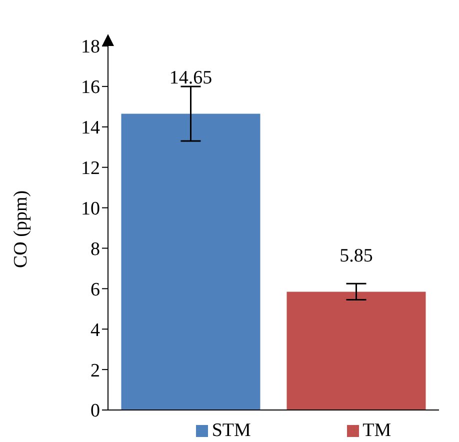 The width and height of the screenshot is (459, 442). I want to click on y-tick-label: 18, so click(90, 47).